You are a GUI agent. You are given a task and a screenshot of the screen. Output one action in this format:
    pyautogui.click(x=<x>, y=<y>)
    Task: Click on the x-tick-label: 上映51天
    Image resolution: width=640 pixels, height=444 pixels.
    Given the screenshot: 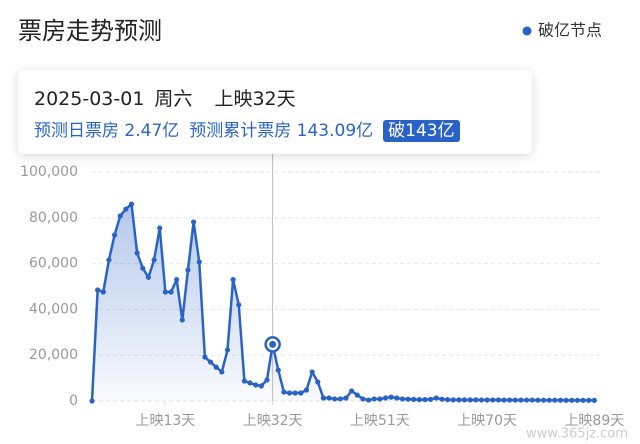 What is the action you would take?
    pyautogui.click(x=380, y=421)
    